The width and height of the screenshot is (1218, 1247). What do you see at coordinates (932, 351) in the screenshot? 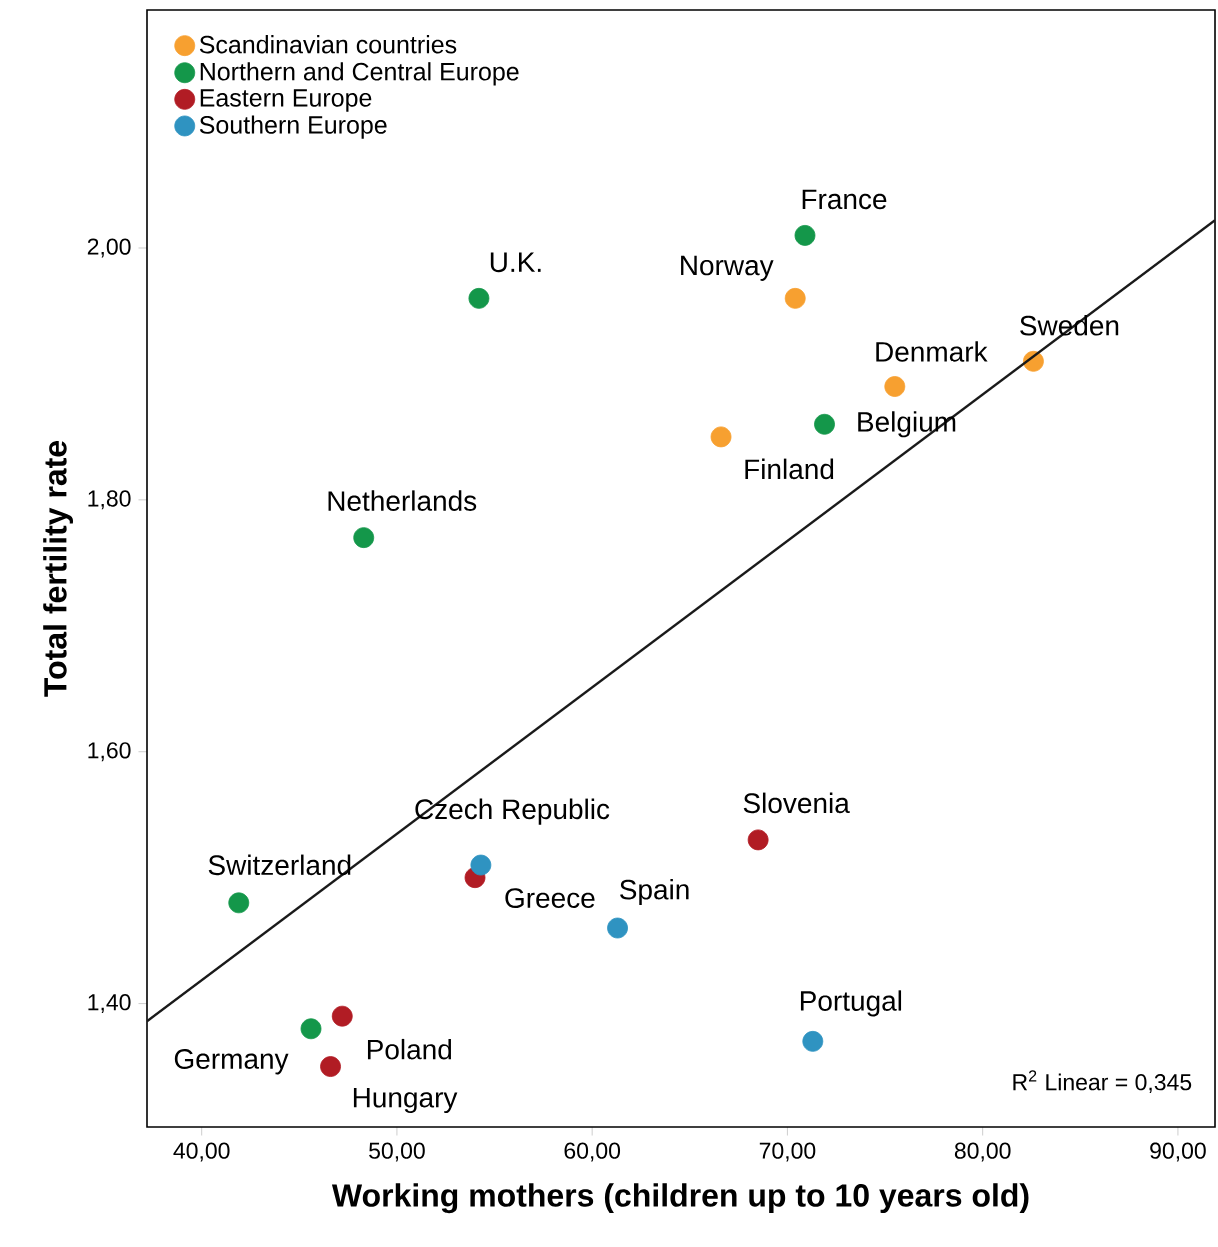
I see `annotation: Denmark` at bounding box center [932, 351].